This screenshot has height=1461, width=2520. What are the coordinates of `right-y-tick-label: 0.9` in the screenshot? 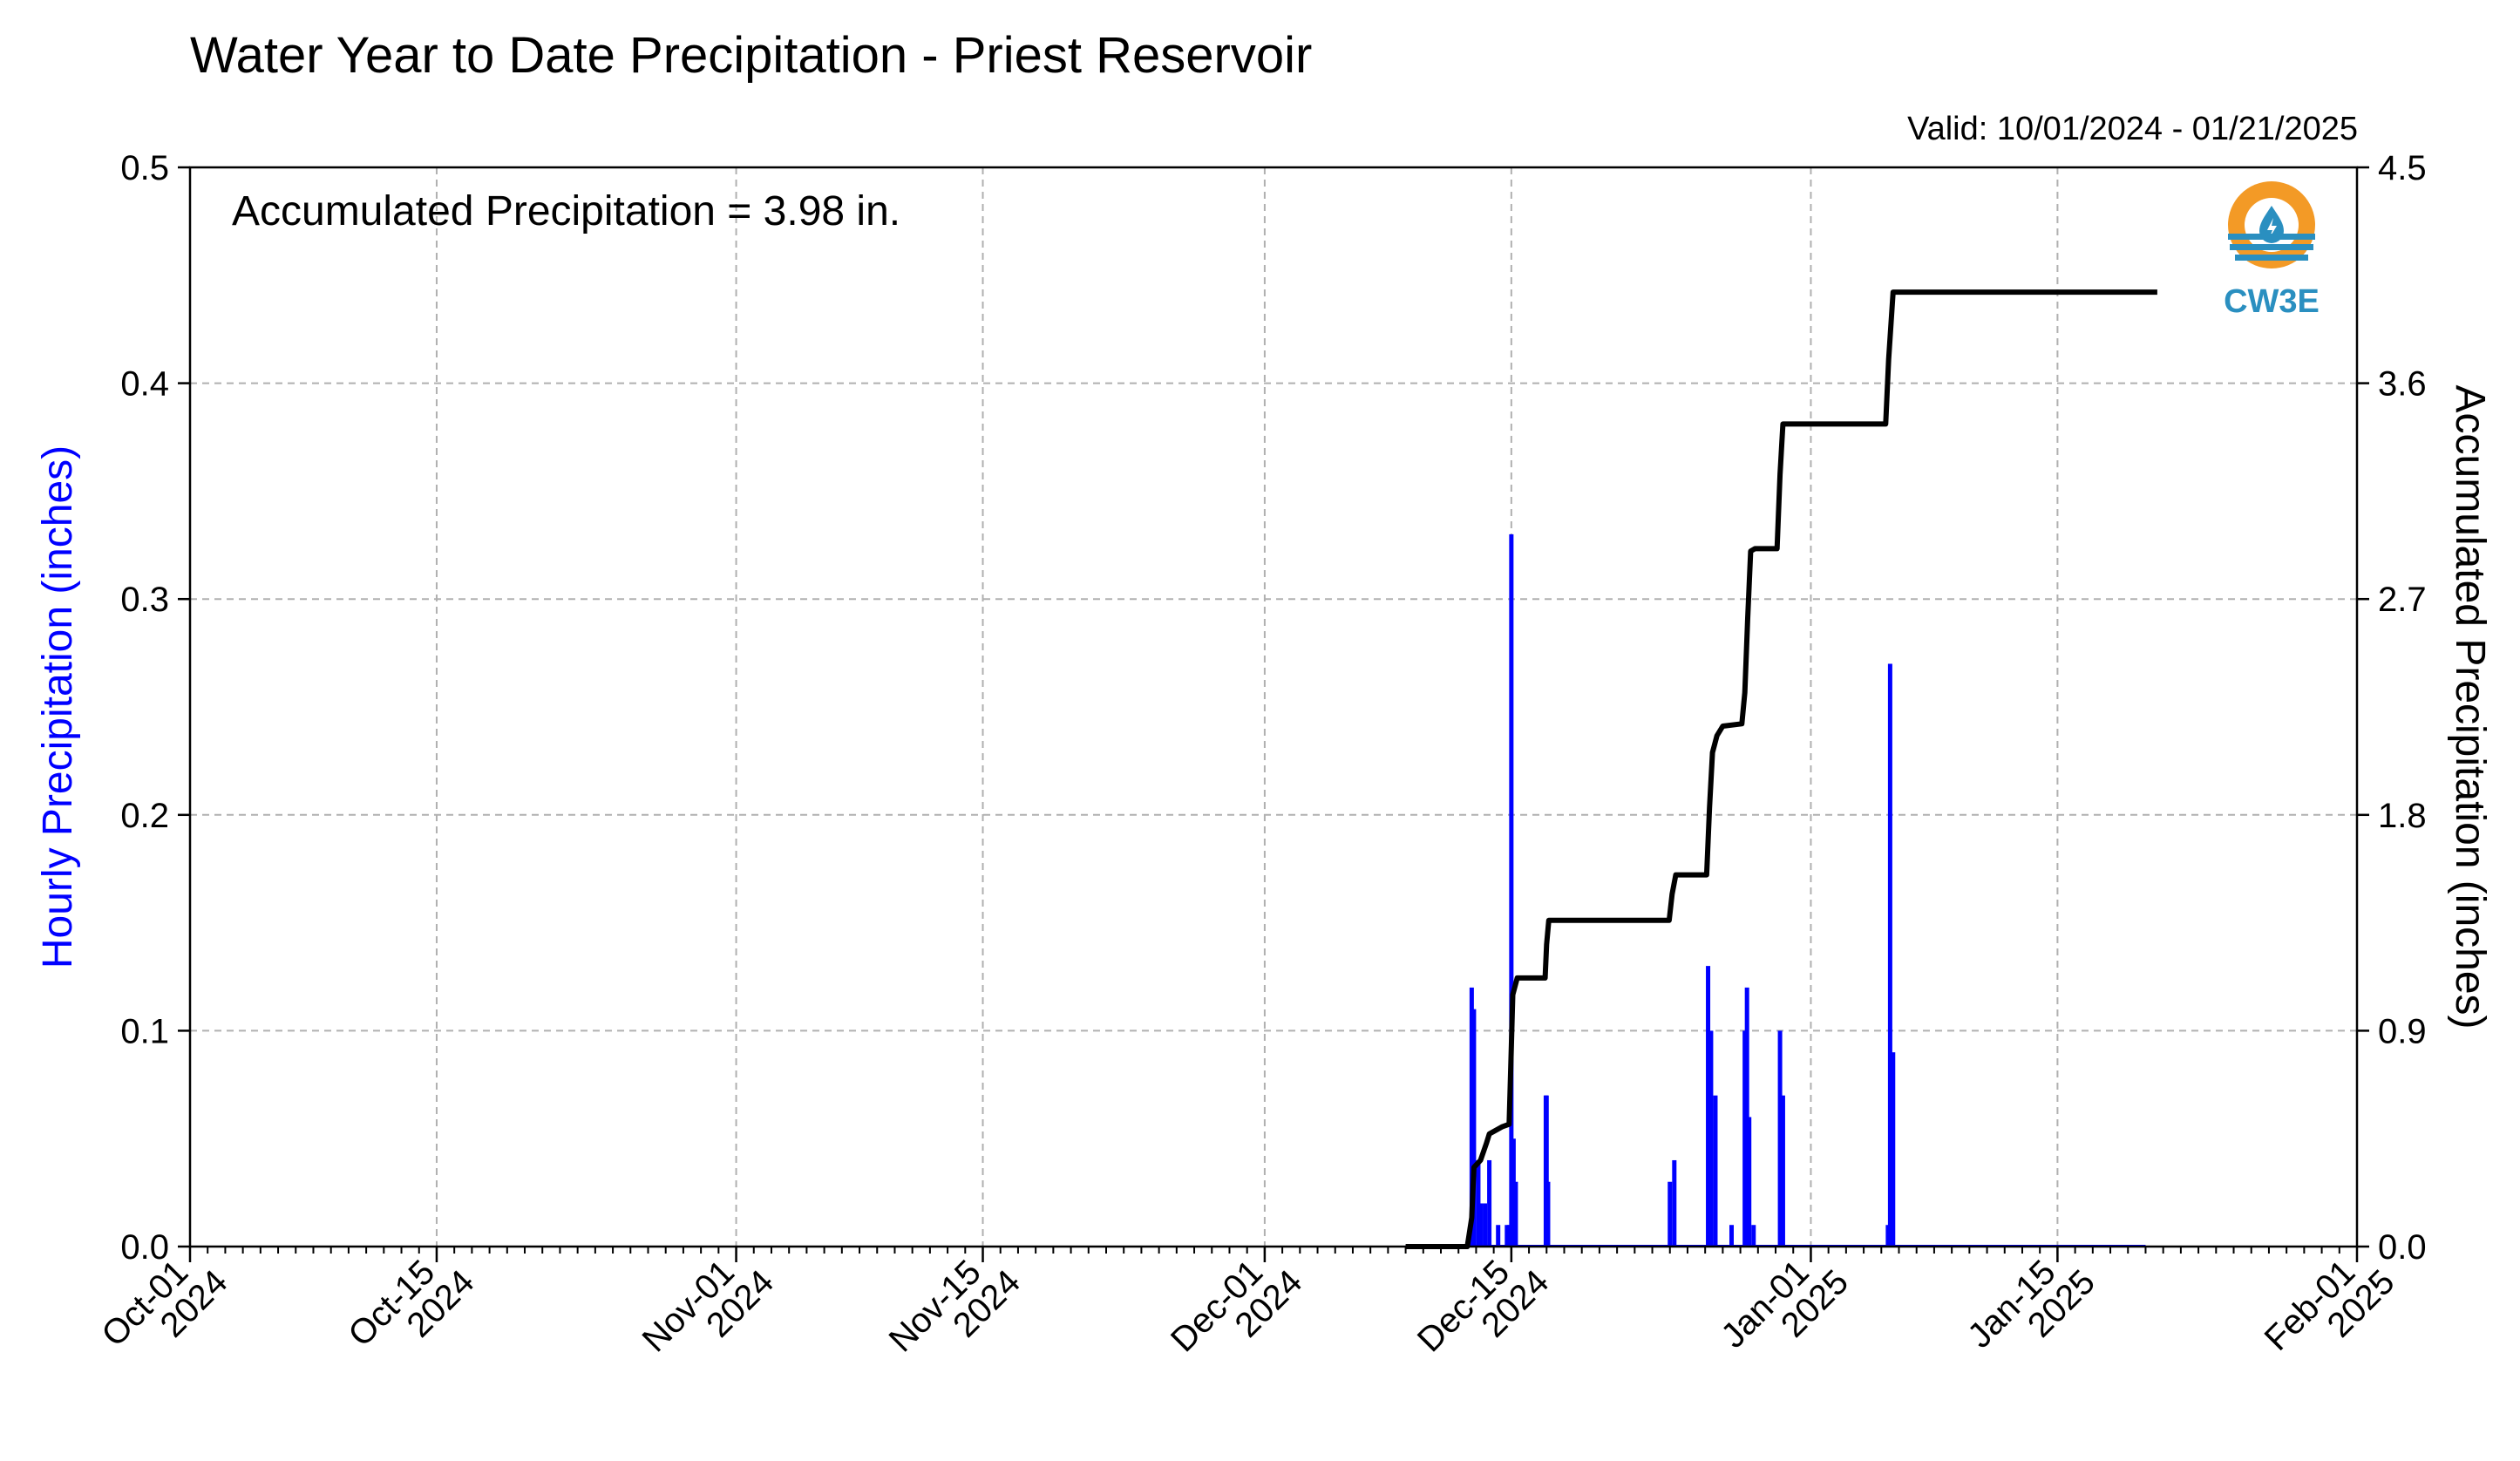 It's located at (2402, 1031).